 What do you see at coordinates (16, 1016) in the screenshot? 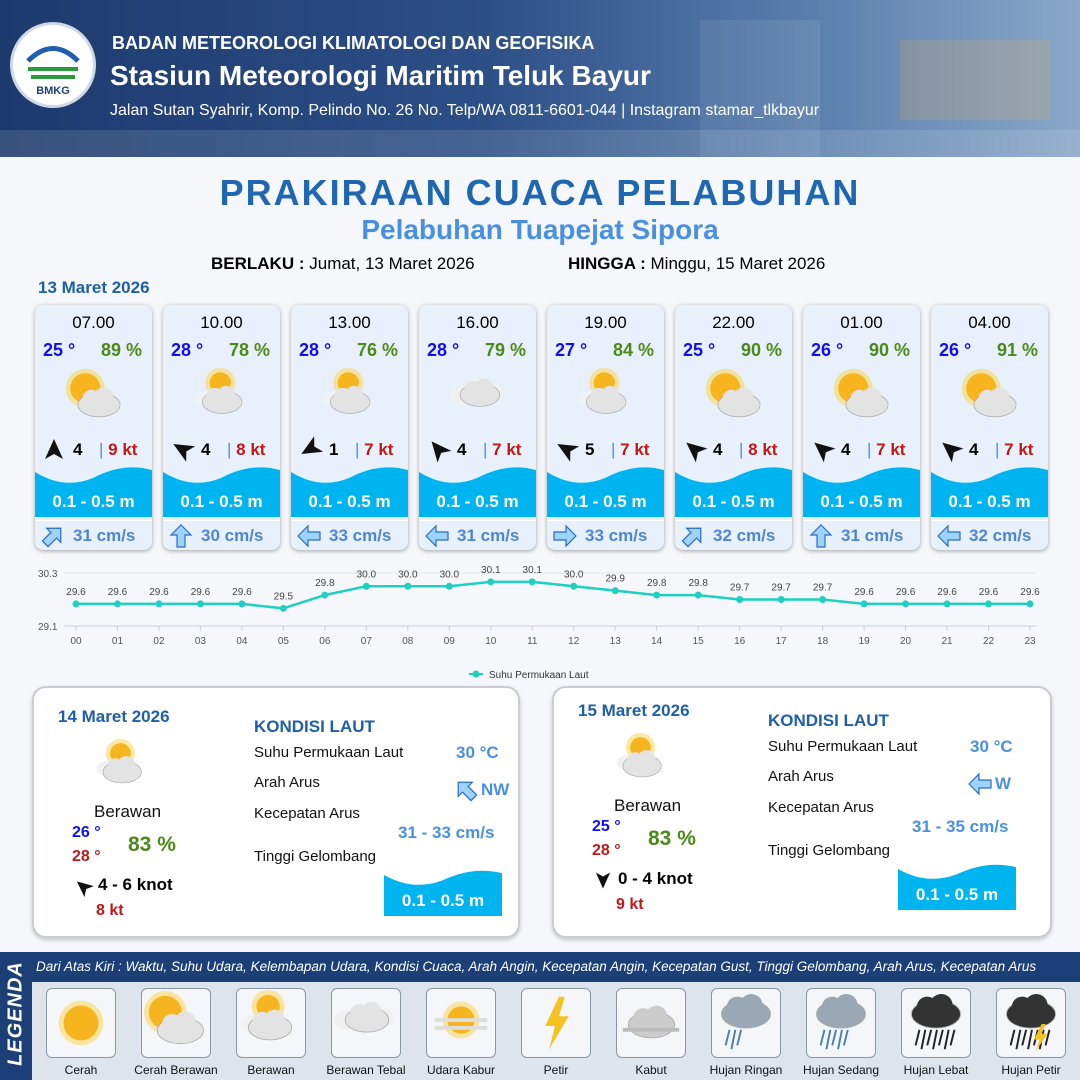
I see `legend-side: LEGENDA` at bounding box center [16, 1016].